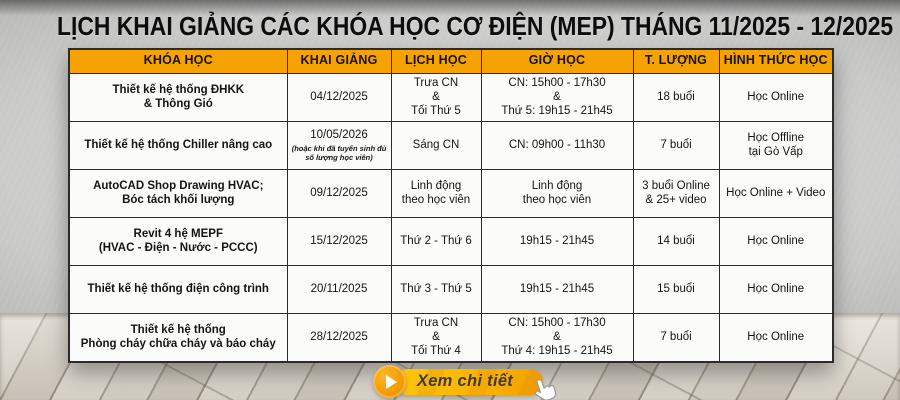 The width and height of the screenshot is (900, 400). What do you see at coordinates (776, 61) in the screenshot?
I see `column-header-format: HÌNH THỨC HỌC` at bounding box center [776, 61].